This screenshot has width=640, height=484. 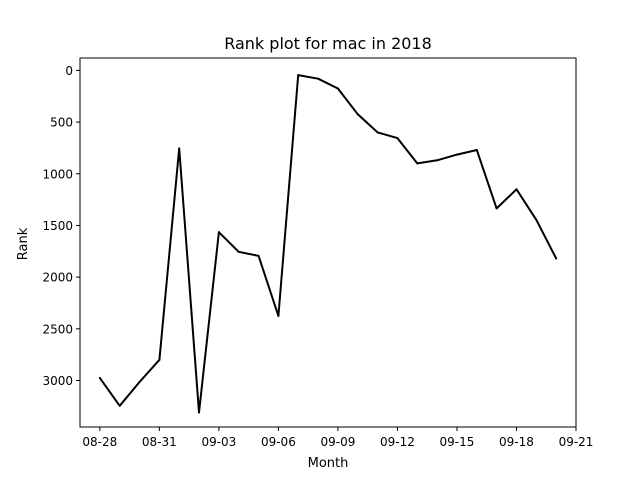 What do you see at coordinates (61, 123) in the screenshot?
I see `y-tick-label: 500` at bounding box center [61, 123].